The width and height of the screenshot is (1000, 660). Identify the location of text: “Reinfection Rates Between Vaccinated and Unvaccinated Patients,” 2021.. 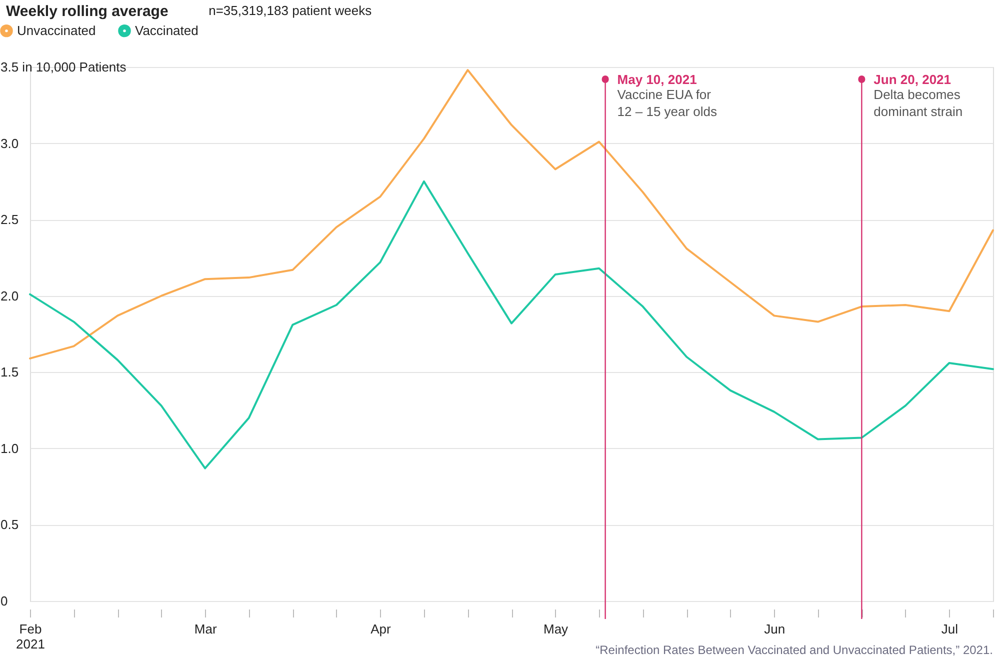
(794, 650).